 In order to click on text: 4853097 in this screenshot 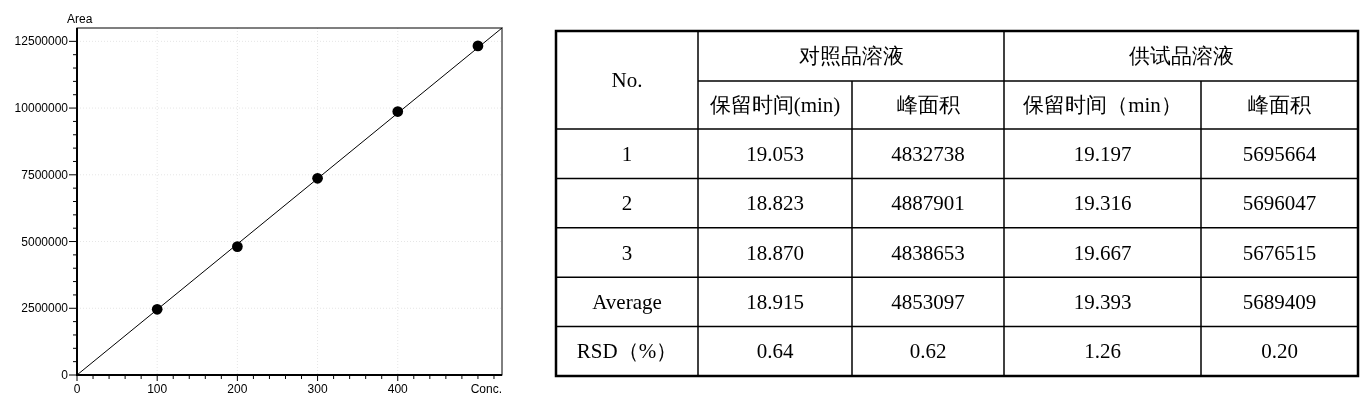, I will do `click(928, 301)`.